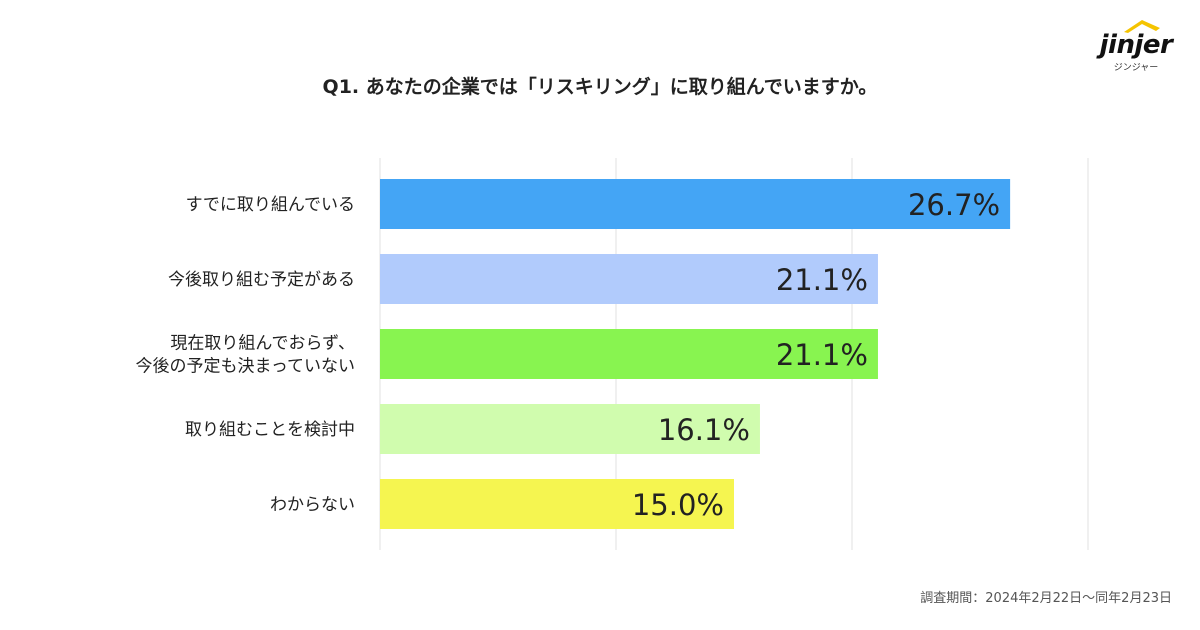  Describe the element at coordinates (954, 205) in the screenshot. I see `value-label-0: 26.7%` at that location.